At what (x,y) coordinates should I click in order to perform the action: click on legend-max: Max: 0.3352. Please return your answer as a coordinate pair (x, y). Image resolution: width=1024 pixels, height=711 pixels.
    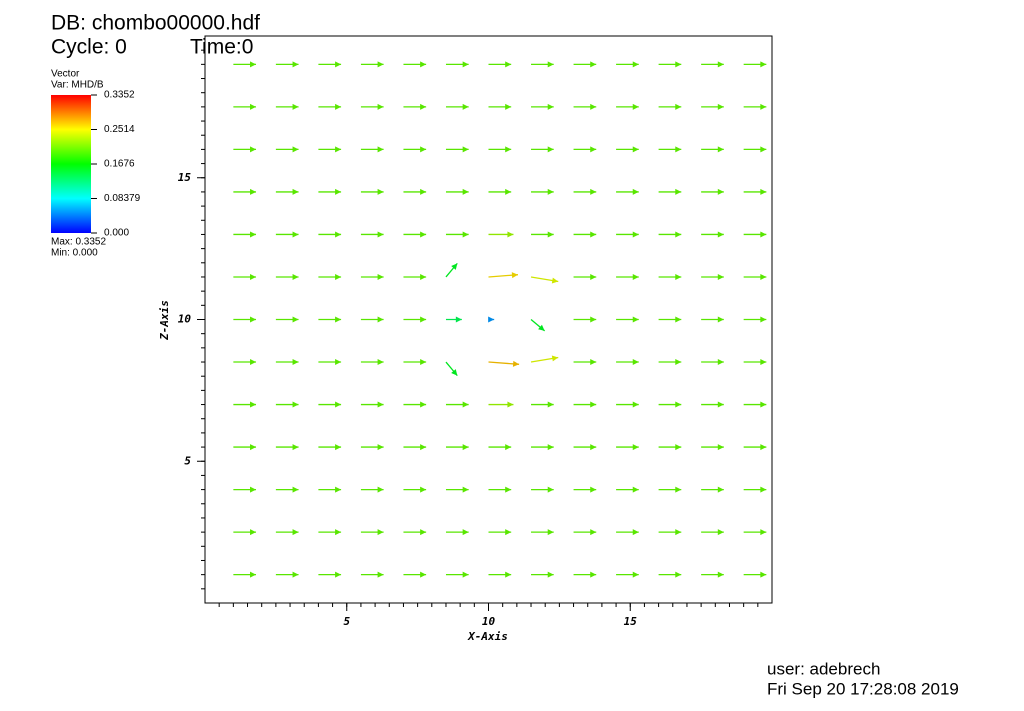
    Looking at the image, I should click on (78, 242).